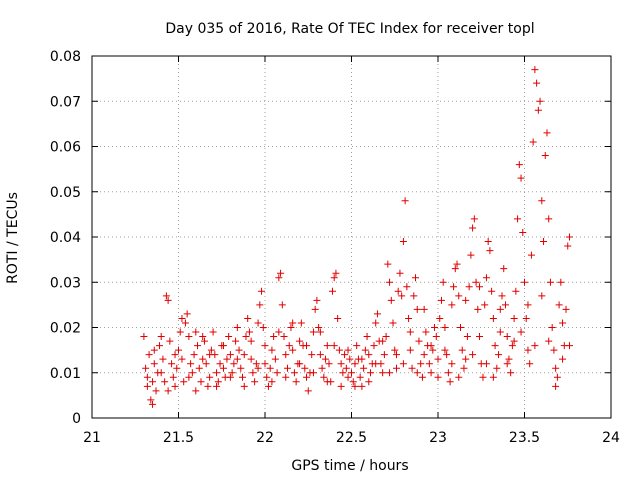 The height and width of the screenshot is (480, 640). I want to click on y-tick-label: 0.04, so click(65, 238).